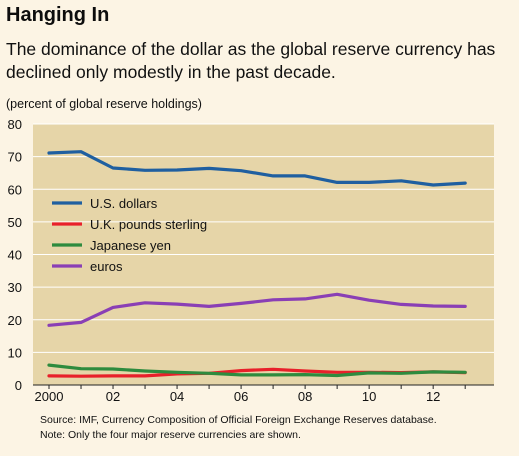 The image size is (519, 456). Describe the element at coordinates (433, 396) in the screenshot. I see `x-tick-label: 12` at that location.